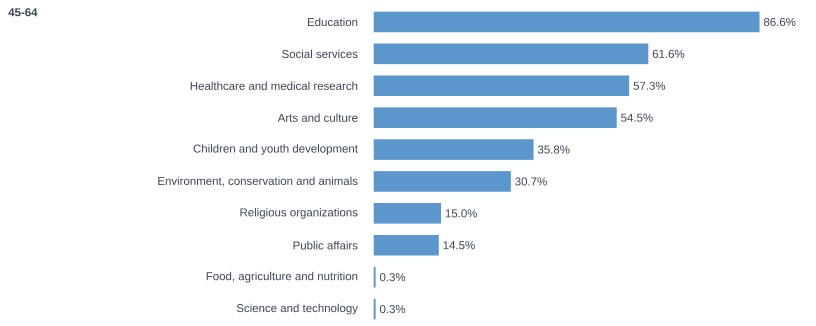  I want to click on y-tick-label: Education, so click(333, 22).